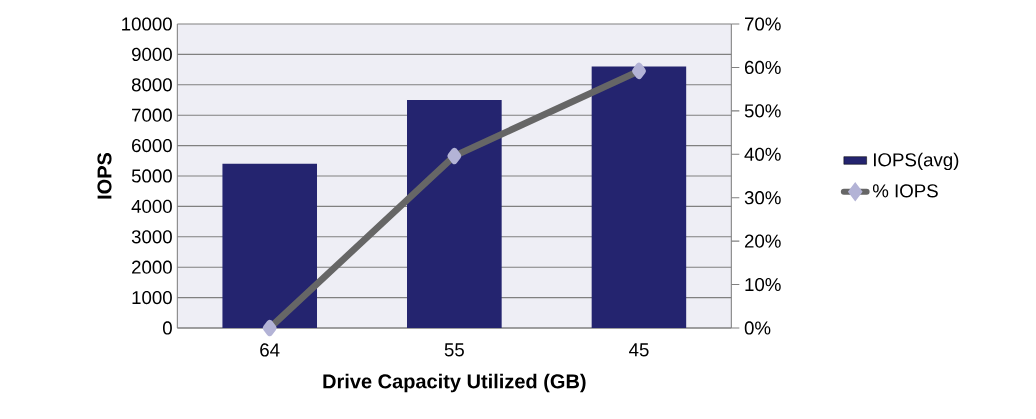 This screenshot has width=1036, height=419. Describe the element at coordinates (104, 176) in the screenshot. I see `y-axis-title: IOPS` at that location.